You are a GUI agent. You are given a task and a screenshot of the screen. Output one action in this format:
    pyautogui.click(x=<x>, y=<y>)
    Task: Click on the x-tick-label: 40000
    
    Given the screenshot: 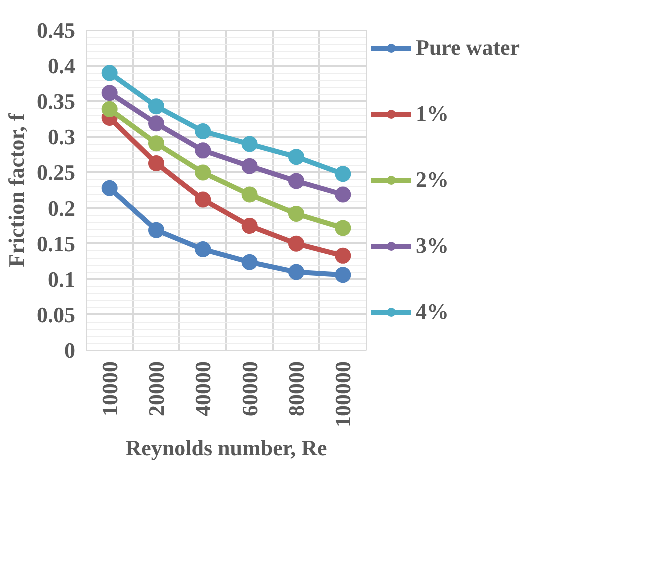 What is the action you would take?
    pyautogui.click(x=203, y=389)
    